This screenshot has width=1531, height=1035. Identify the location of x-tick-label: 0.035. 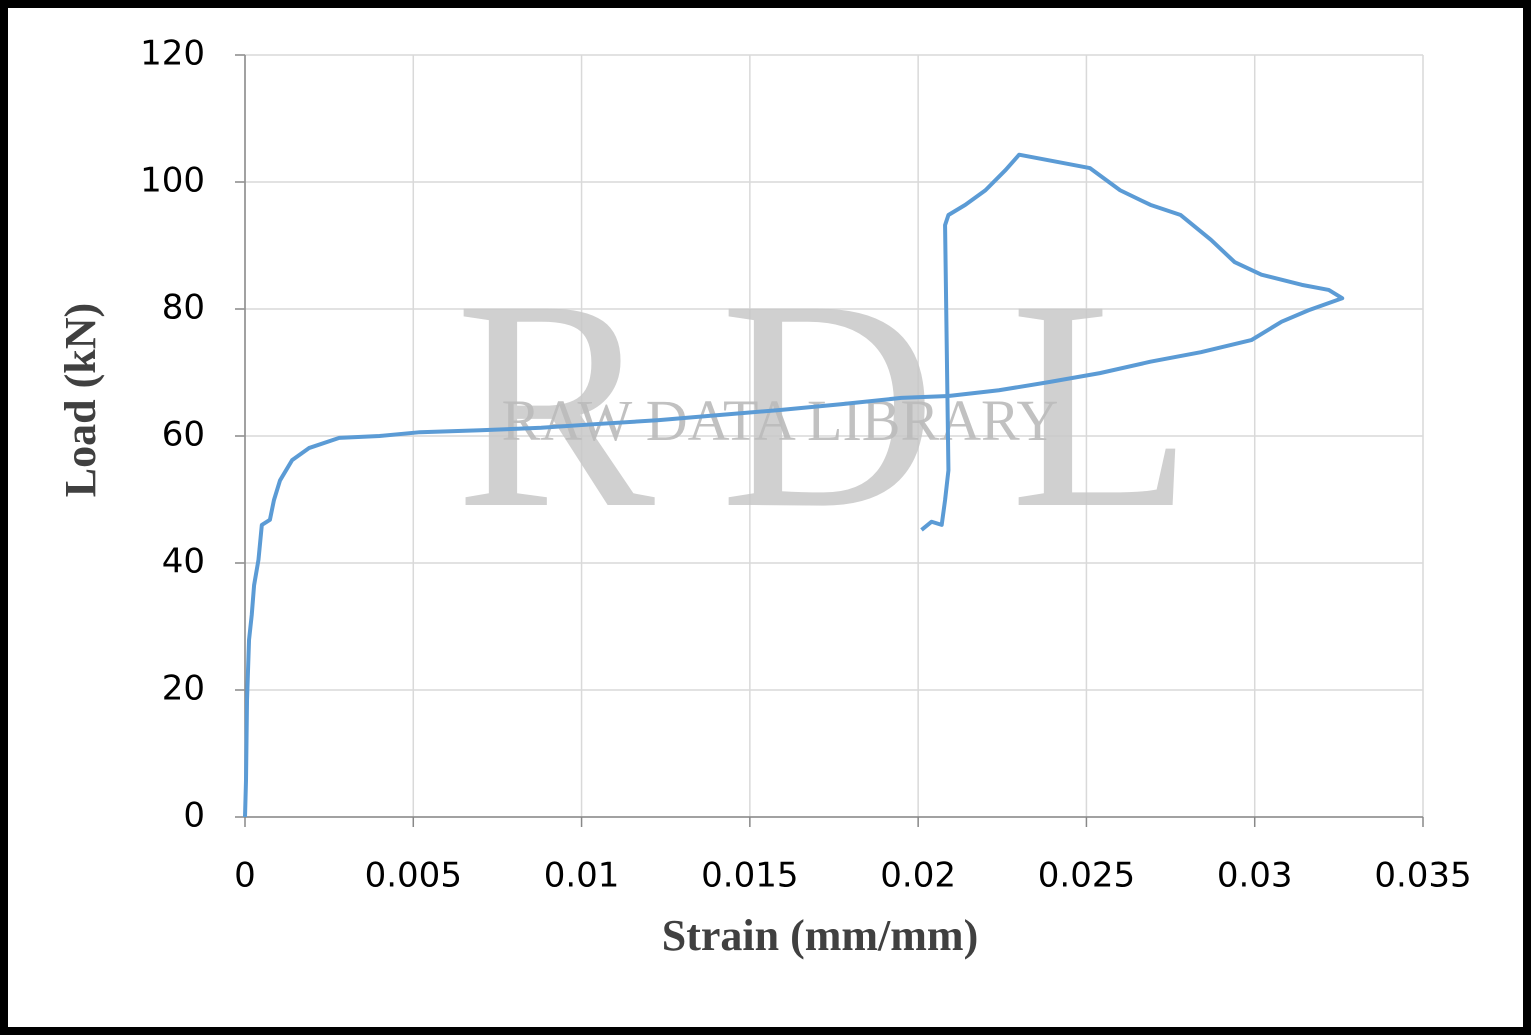
(1422, 876).